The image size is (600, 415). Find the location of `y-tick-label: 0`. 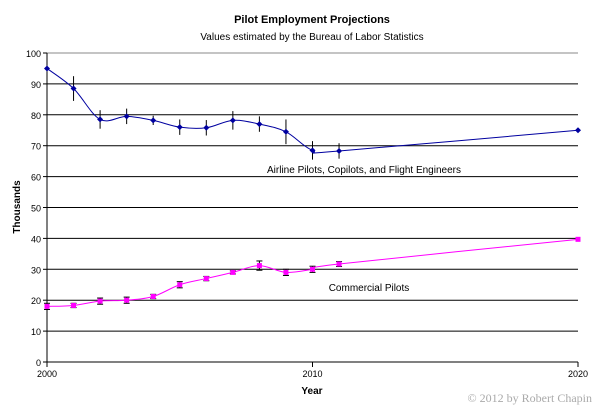

y-tick-label: 0 is located at coordinates (38, 363).